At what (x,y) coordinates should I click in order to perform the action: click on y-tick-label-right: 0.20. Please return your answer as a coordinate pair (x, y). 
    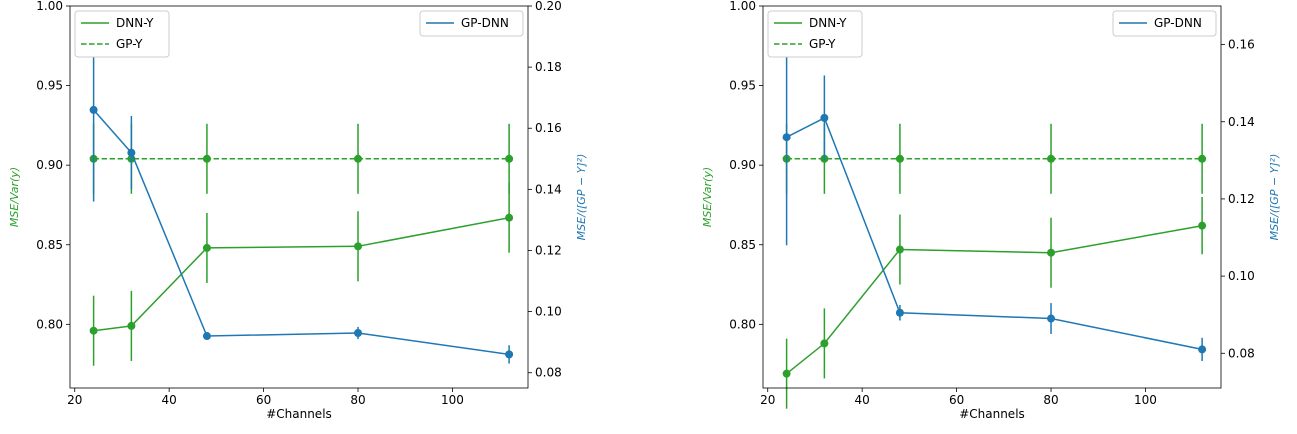
    Looking at the image, I should click on (548, 6).